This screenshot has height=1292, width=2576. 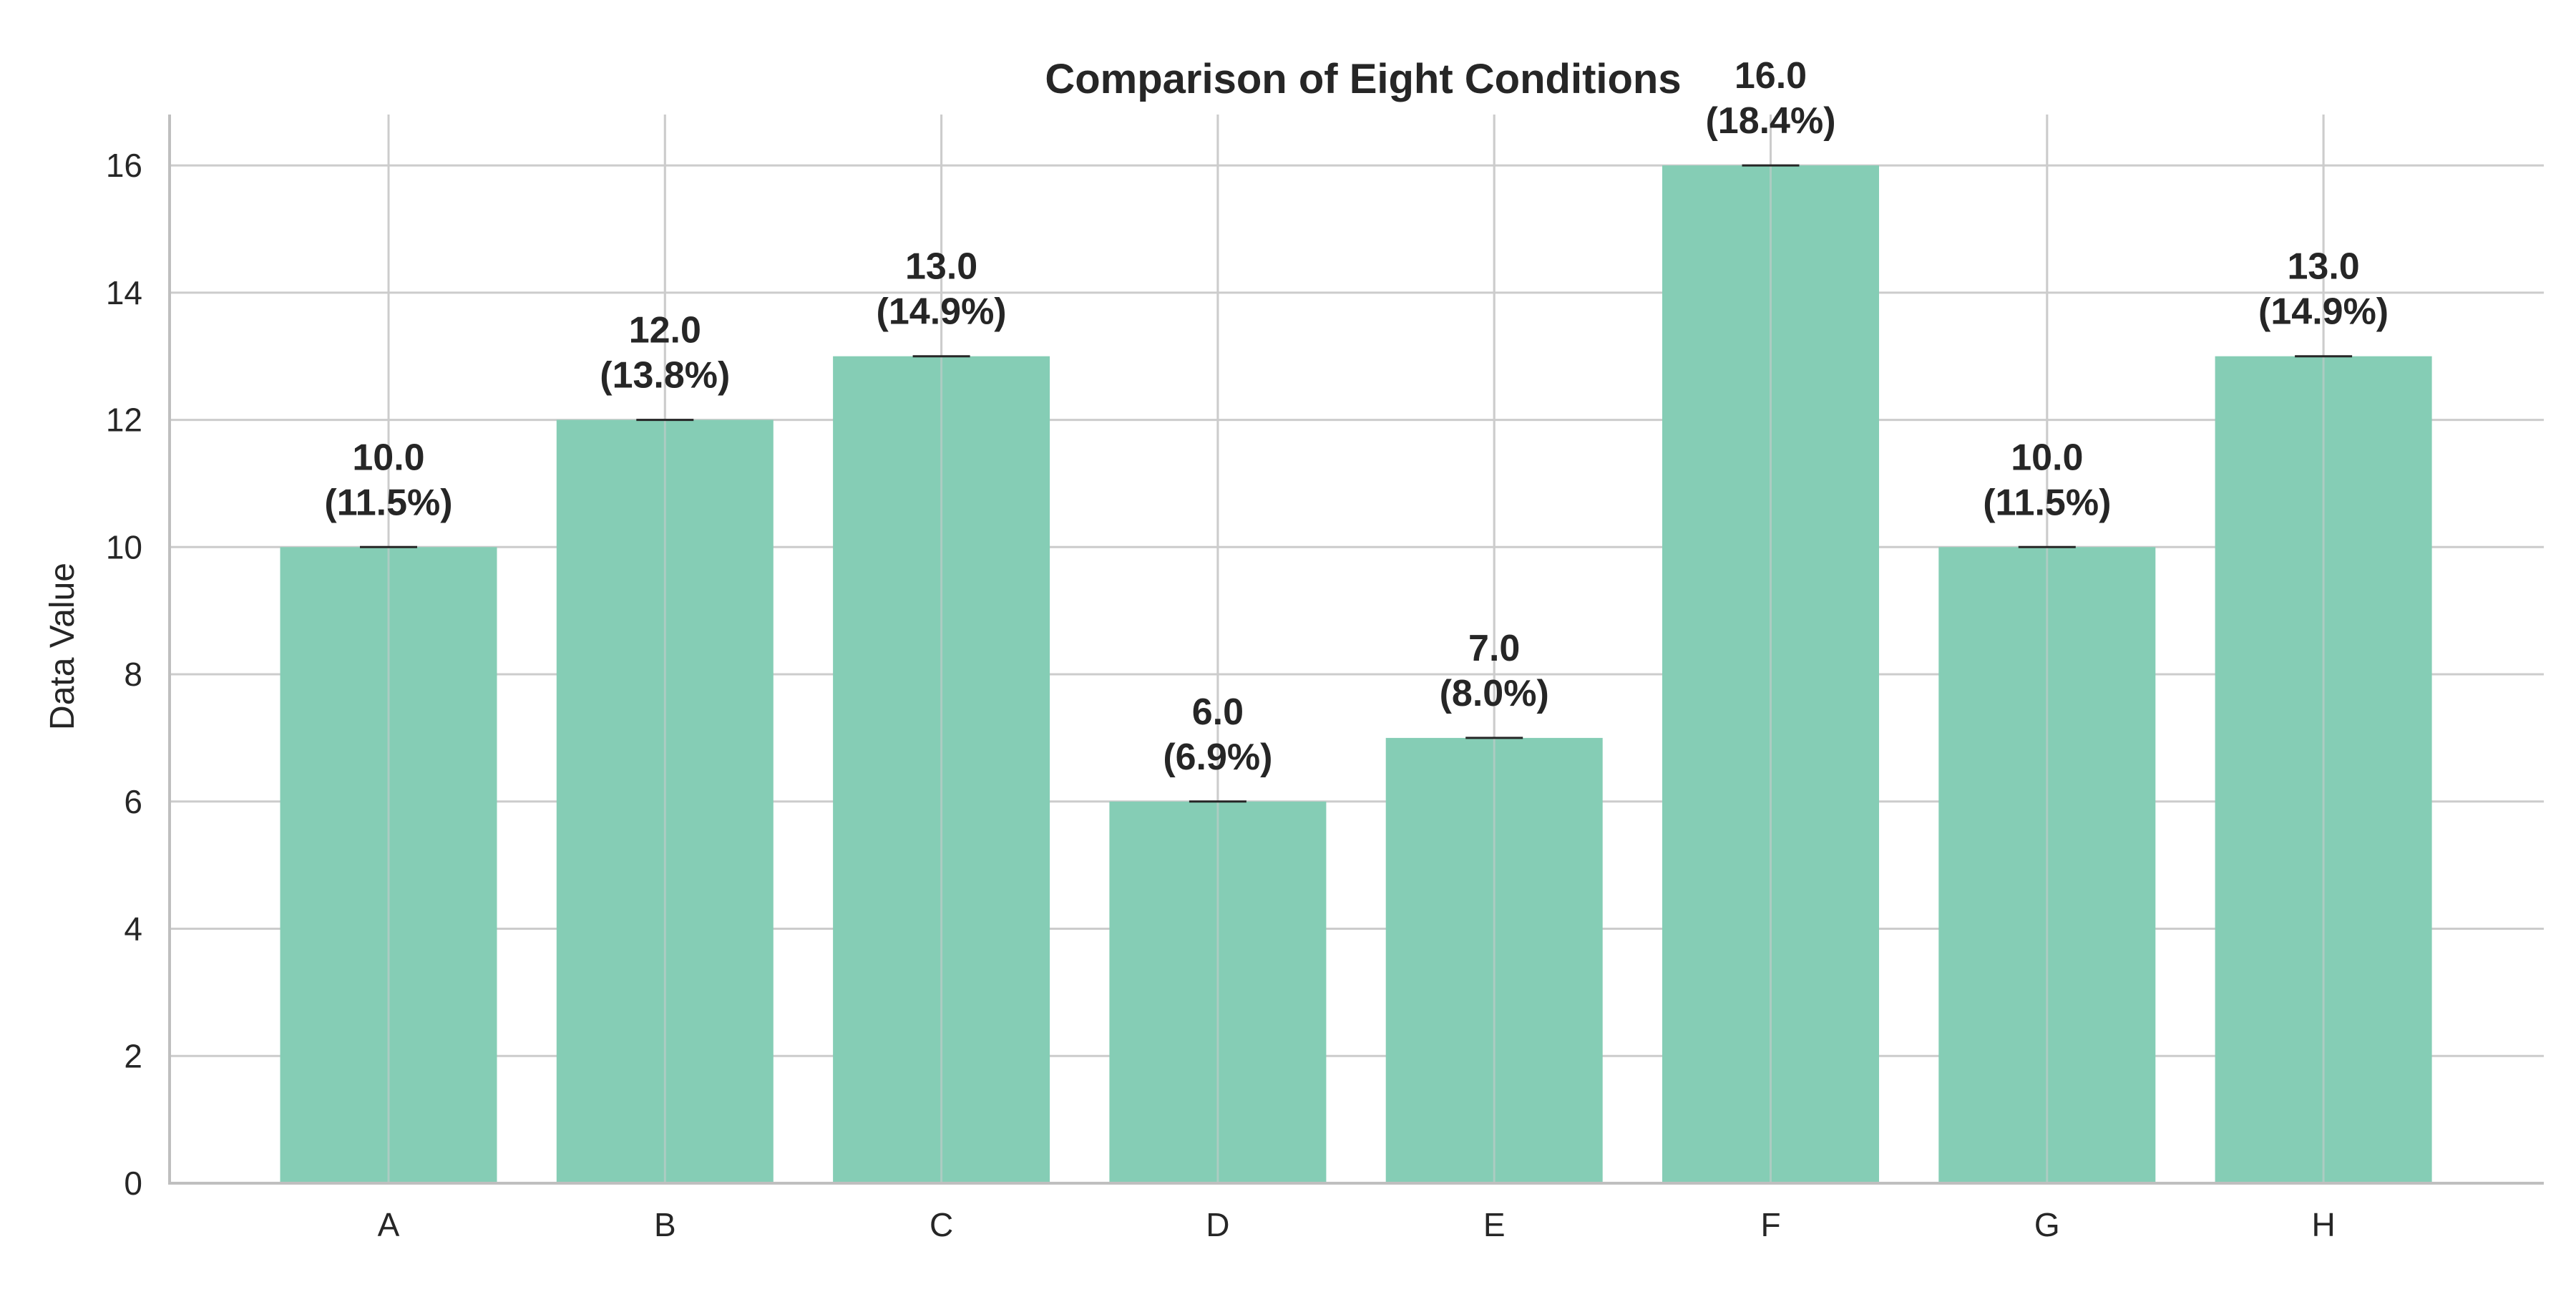 What do you see at coordinates (1495, 693) in the screenshot?
I see `data-label-percent: (8.0%)` at bounding box center [1495, 693].